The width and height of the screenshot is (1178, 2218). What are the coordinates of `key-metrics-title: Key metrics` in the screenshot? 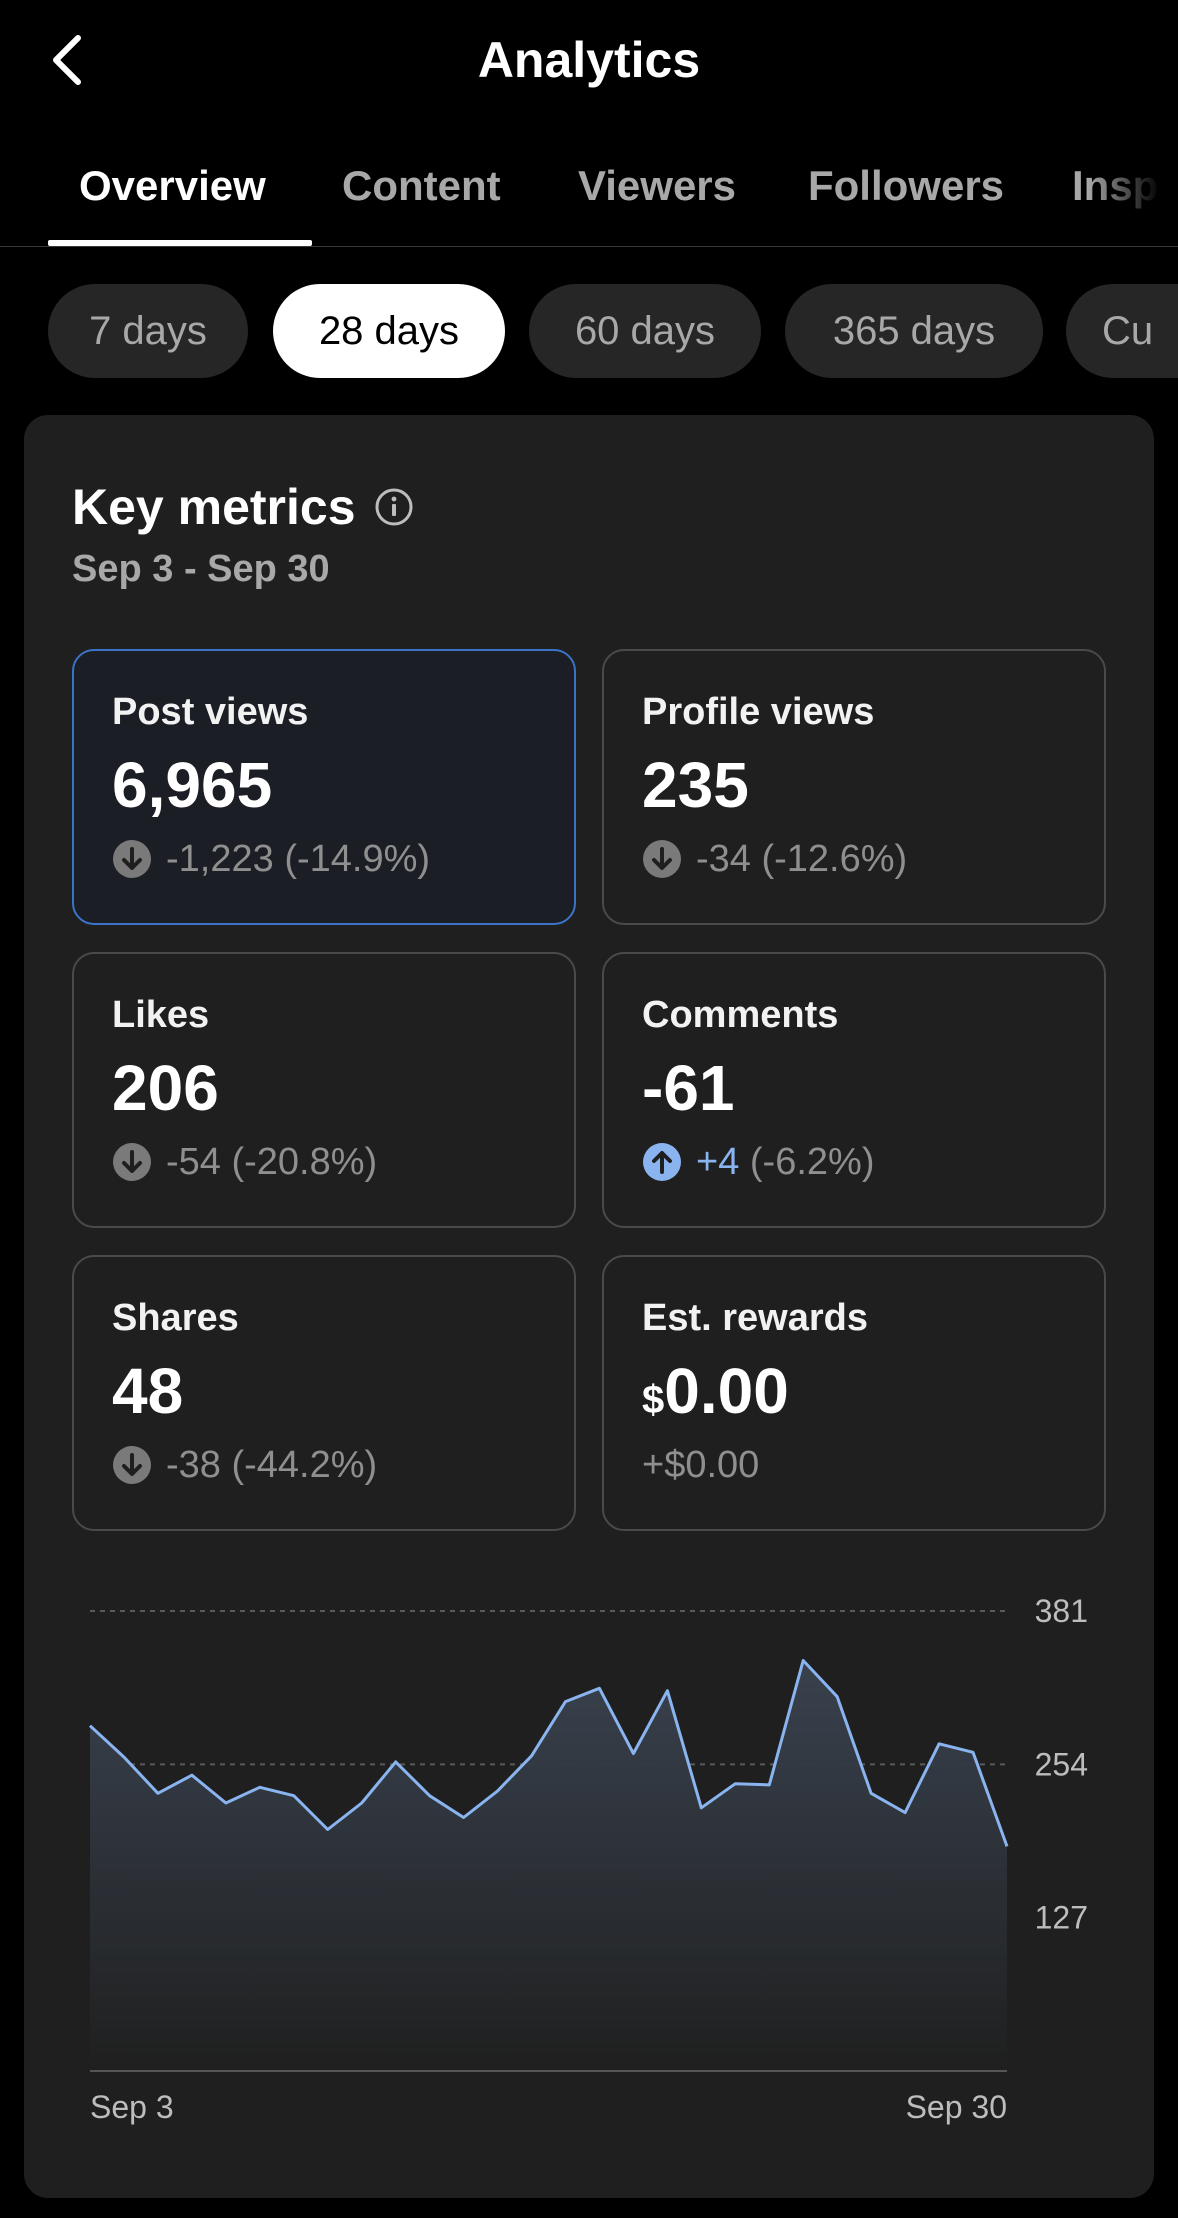 It's located at (214, 507).